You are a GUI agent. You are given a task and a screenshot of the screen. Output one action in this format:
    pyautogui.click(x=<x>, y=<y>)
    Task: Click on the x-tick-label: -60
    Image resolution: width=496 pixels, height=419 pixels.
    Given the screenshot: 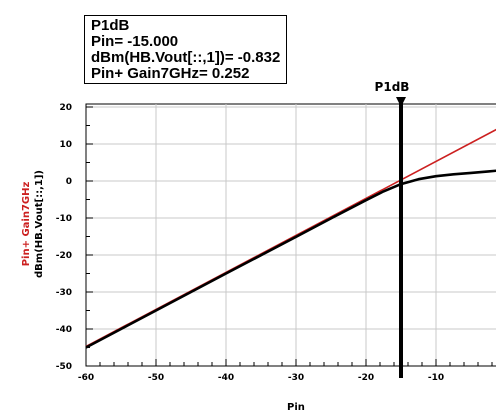 What is the action you would take?
    pyautogui.click(x=86, y=378)
    